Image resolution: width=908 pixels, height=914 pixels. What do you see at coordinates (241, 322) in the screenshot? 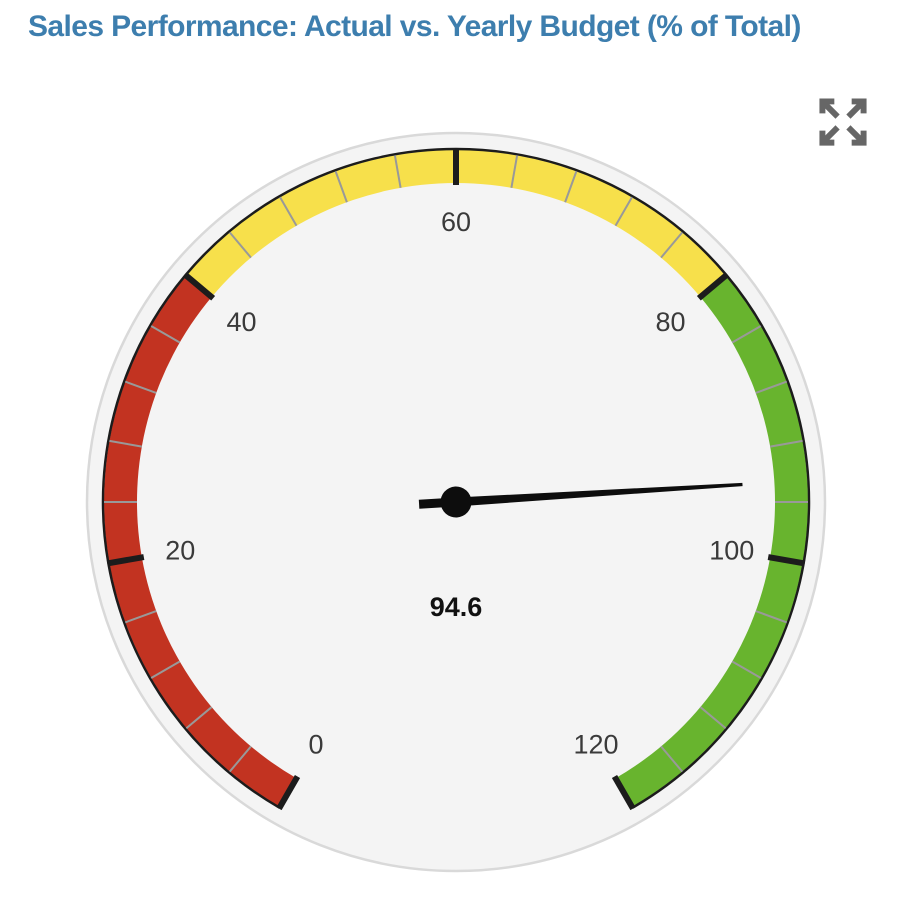
I see `gauge-axis-label-40: 40` at bounding box center [241, 322].